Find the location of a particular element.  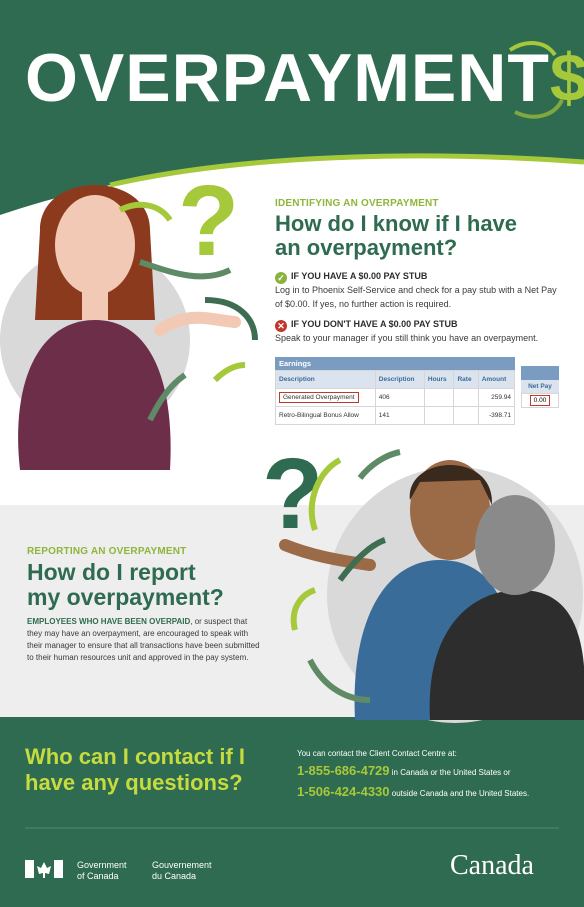

report-kicker: REPORTING AN OVERPAYMENT is located at coordinates (107, 551).